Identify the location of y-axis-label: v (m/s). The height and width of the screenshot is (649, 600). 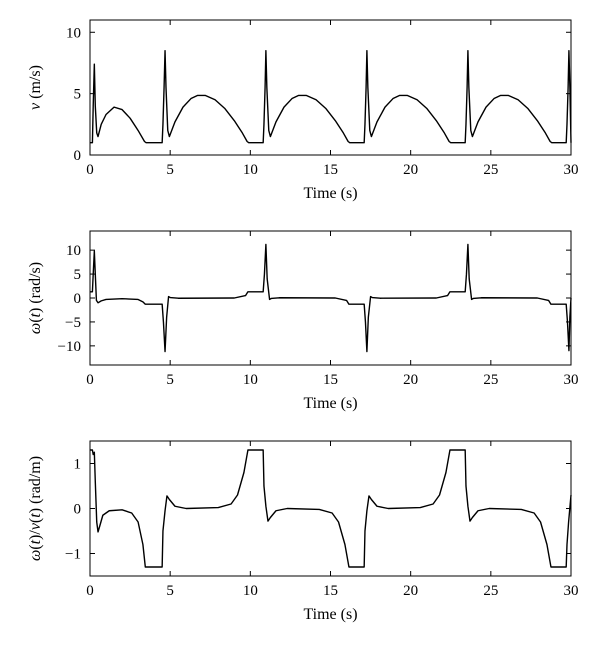
(35, 87).